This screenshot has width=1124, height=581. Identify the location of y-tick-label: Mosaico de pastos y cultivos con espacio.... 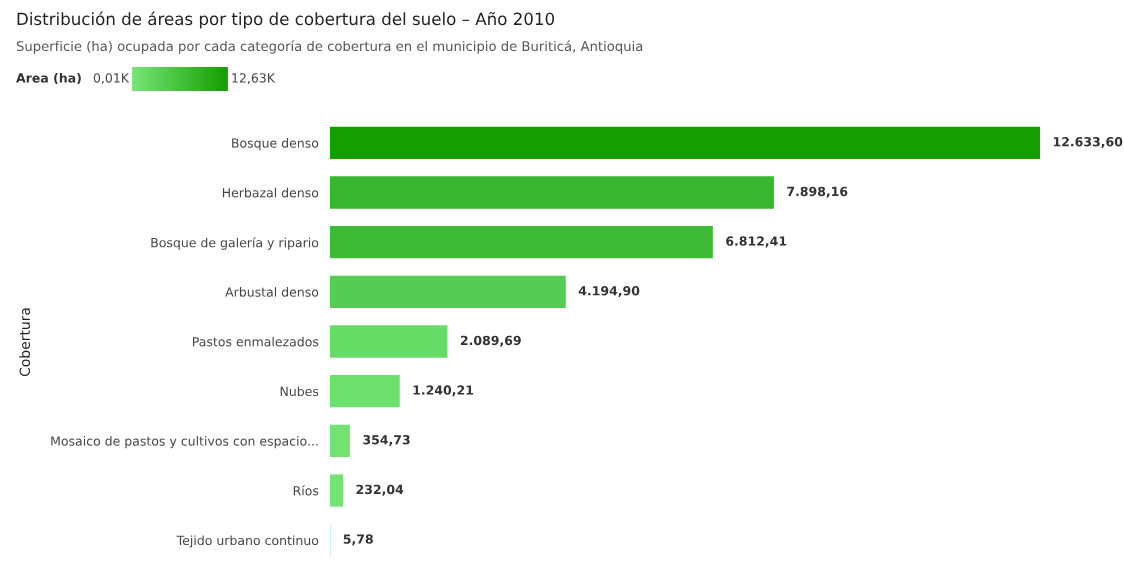
(184, 442).